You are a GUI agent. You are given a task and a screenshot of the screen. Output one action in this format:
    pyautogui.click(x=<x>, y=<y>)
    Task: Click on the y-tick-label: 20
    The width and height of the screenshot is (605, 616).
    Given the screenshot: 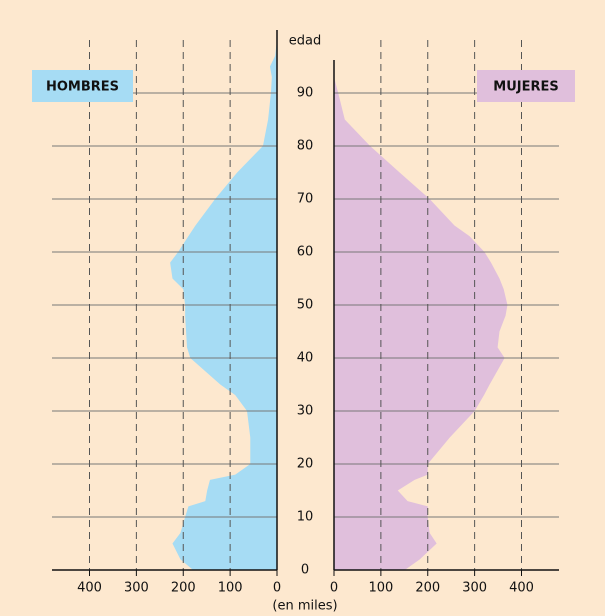 What is the action you would take?
    pyautogui.click(x=305, y=464)
    